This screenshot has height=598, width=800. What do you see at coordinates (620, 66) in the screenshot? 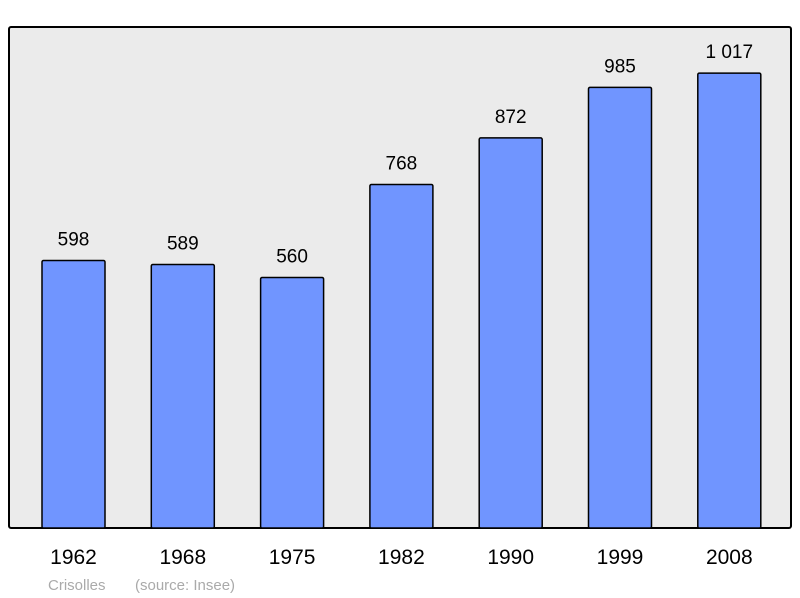
I see `data-label-1999: 985` at bounding box center [620, 66].